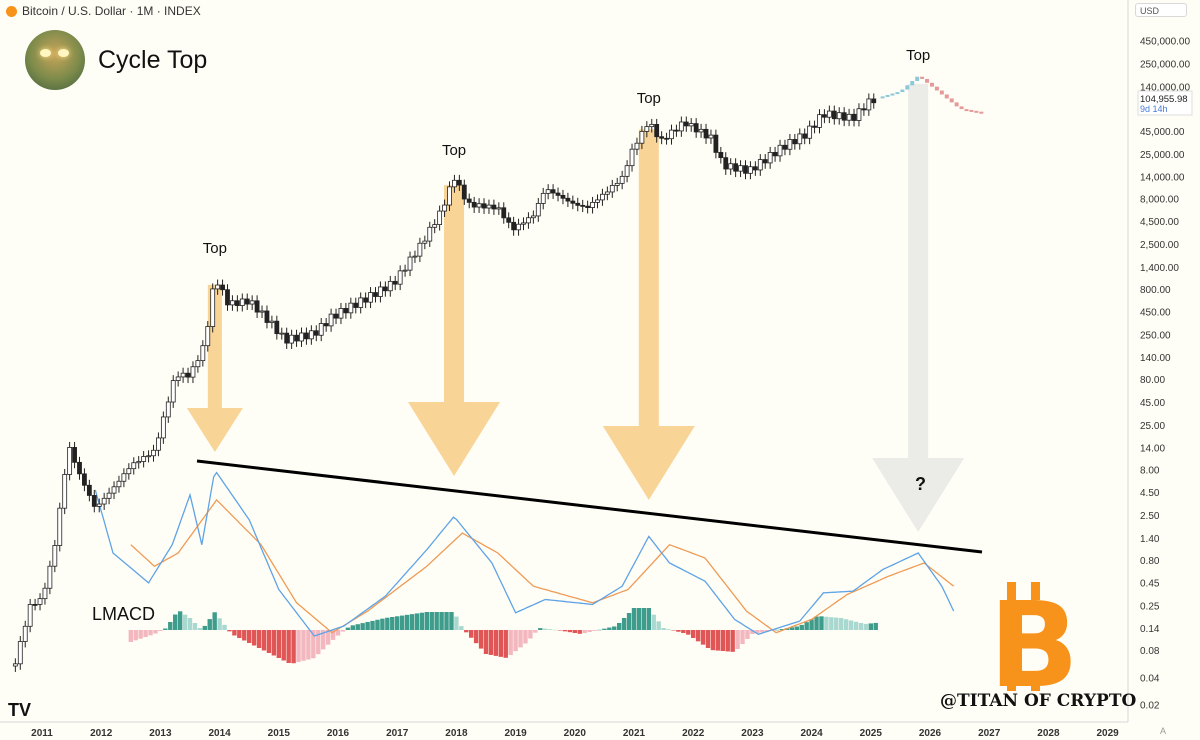 Image resolution: width=1200 pixels, height=740 pixels. Describe the element at coordinates (1162, 155) in the screenshot. I see `y-tick-label: 25,000.00` at that location.